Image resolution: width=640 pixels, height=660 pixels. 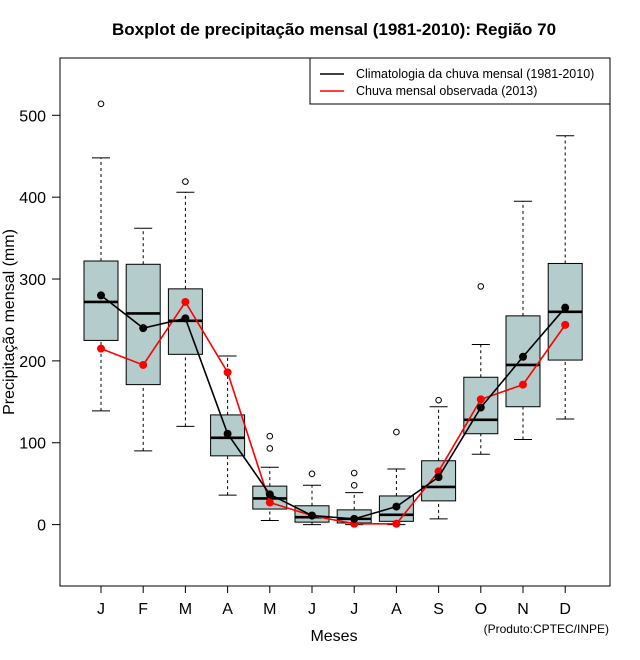 What do you see at coordinates (32, 444) in the screenshot?
I see `y-tick-label: 100` at bounding box center [32, 444].